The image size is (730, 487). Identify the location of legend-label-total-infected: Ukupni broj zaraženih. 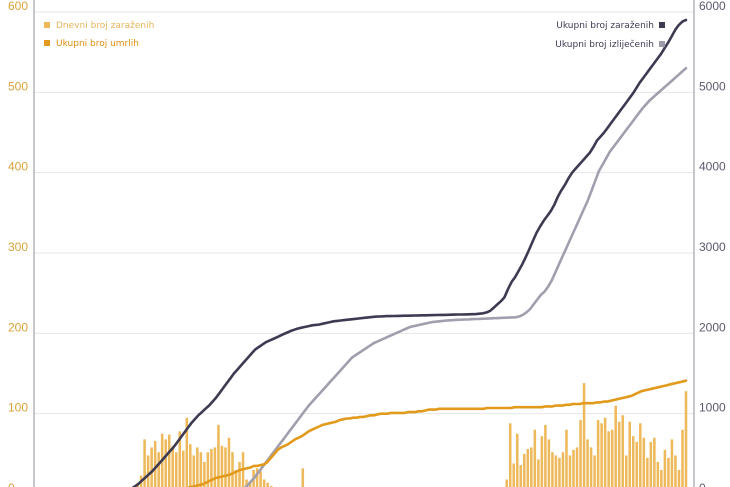
(605, 26).